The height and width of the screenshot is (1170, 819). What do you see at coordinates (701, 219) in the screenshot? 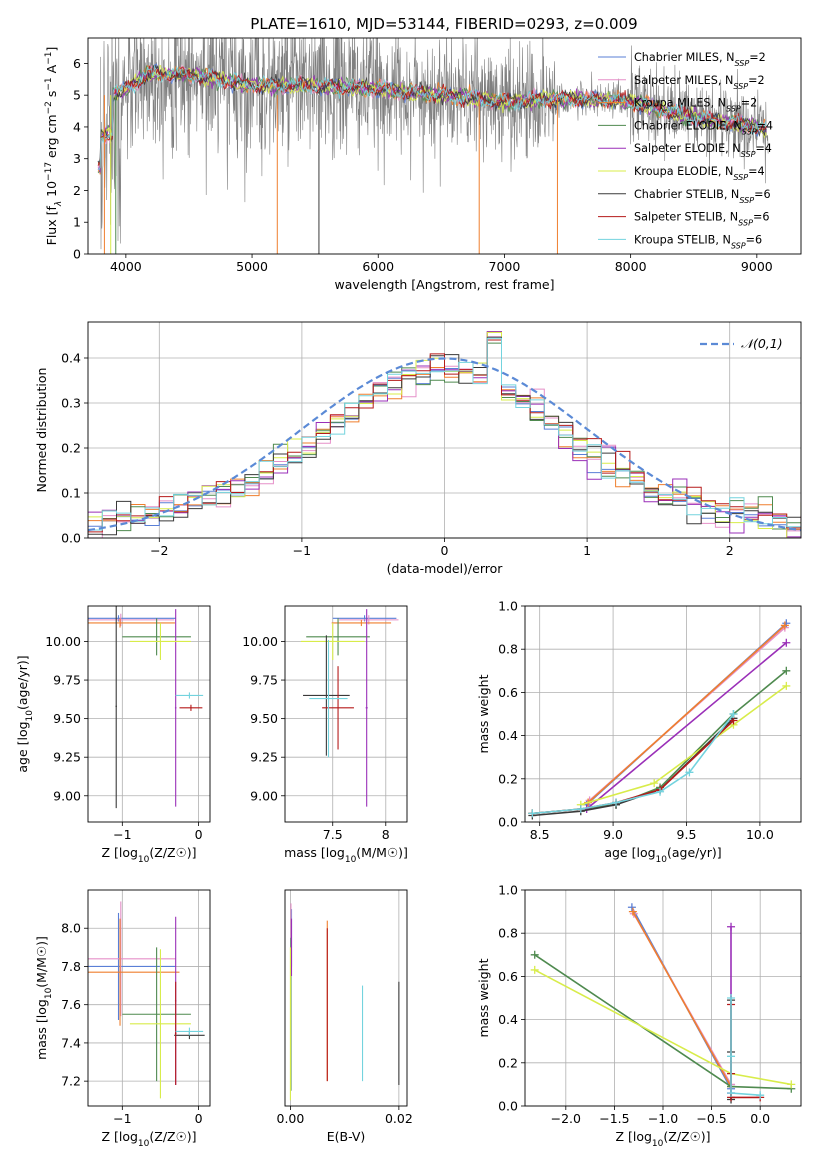
I see `legend-label: Salpeter STELIB, NSSP=6` at bounding box center [701, 219].